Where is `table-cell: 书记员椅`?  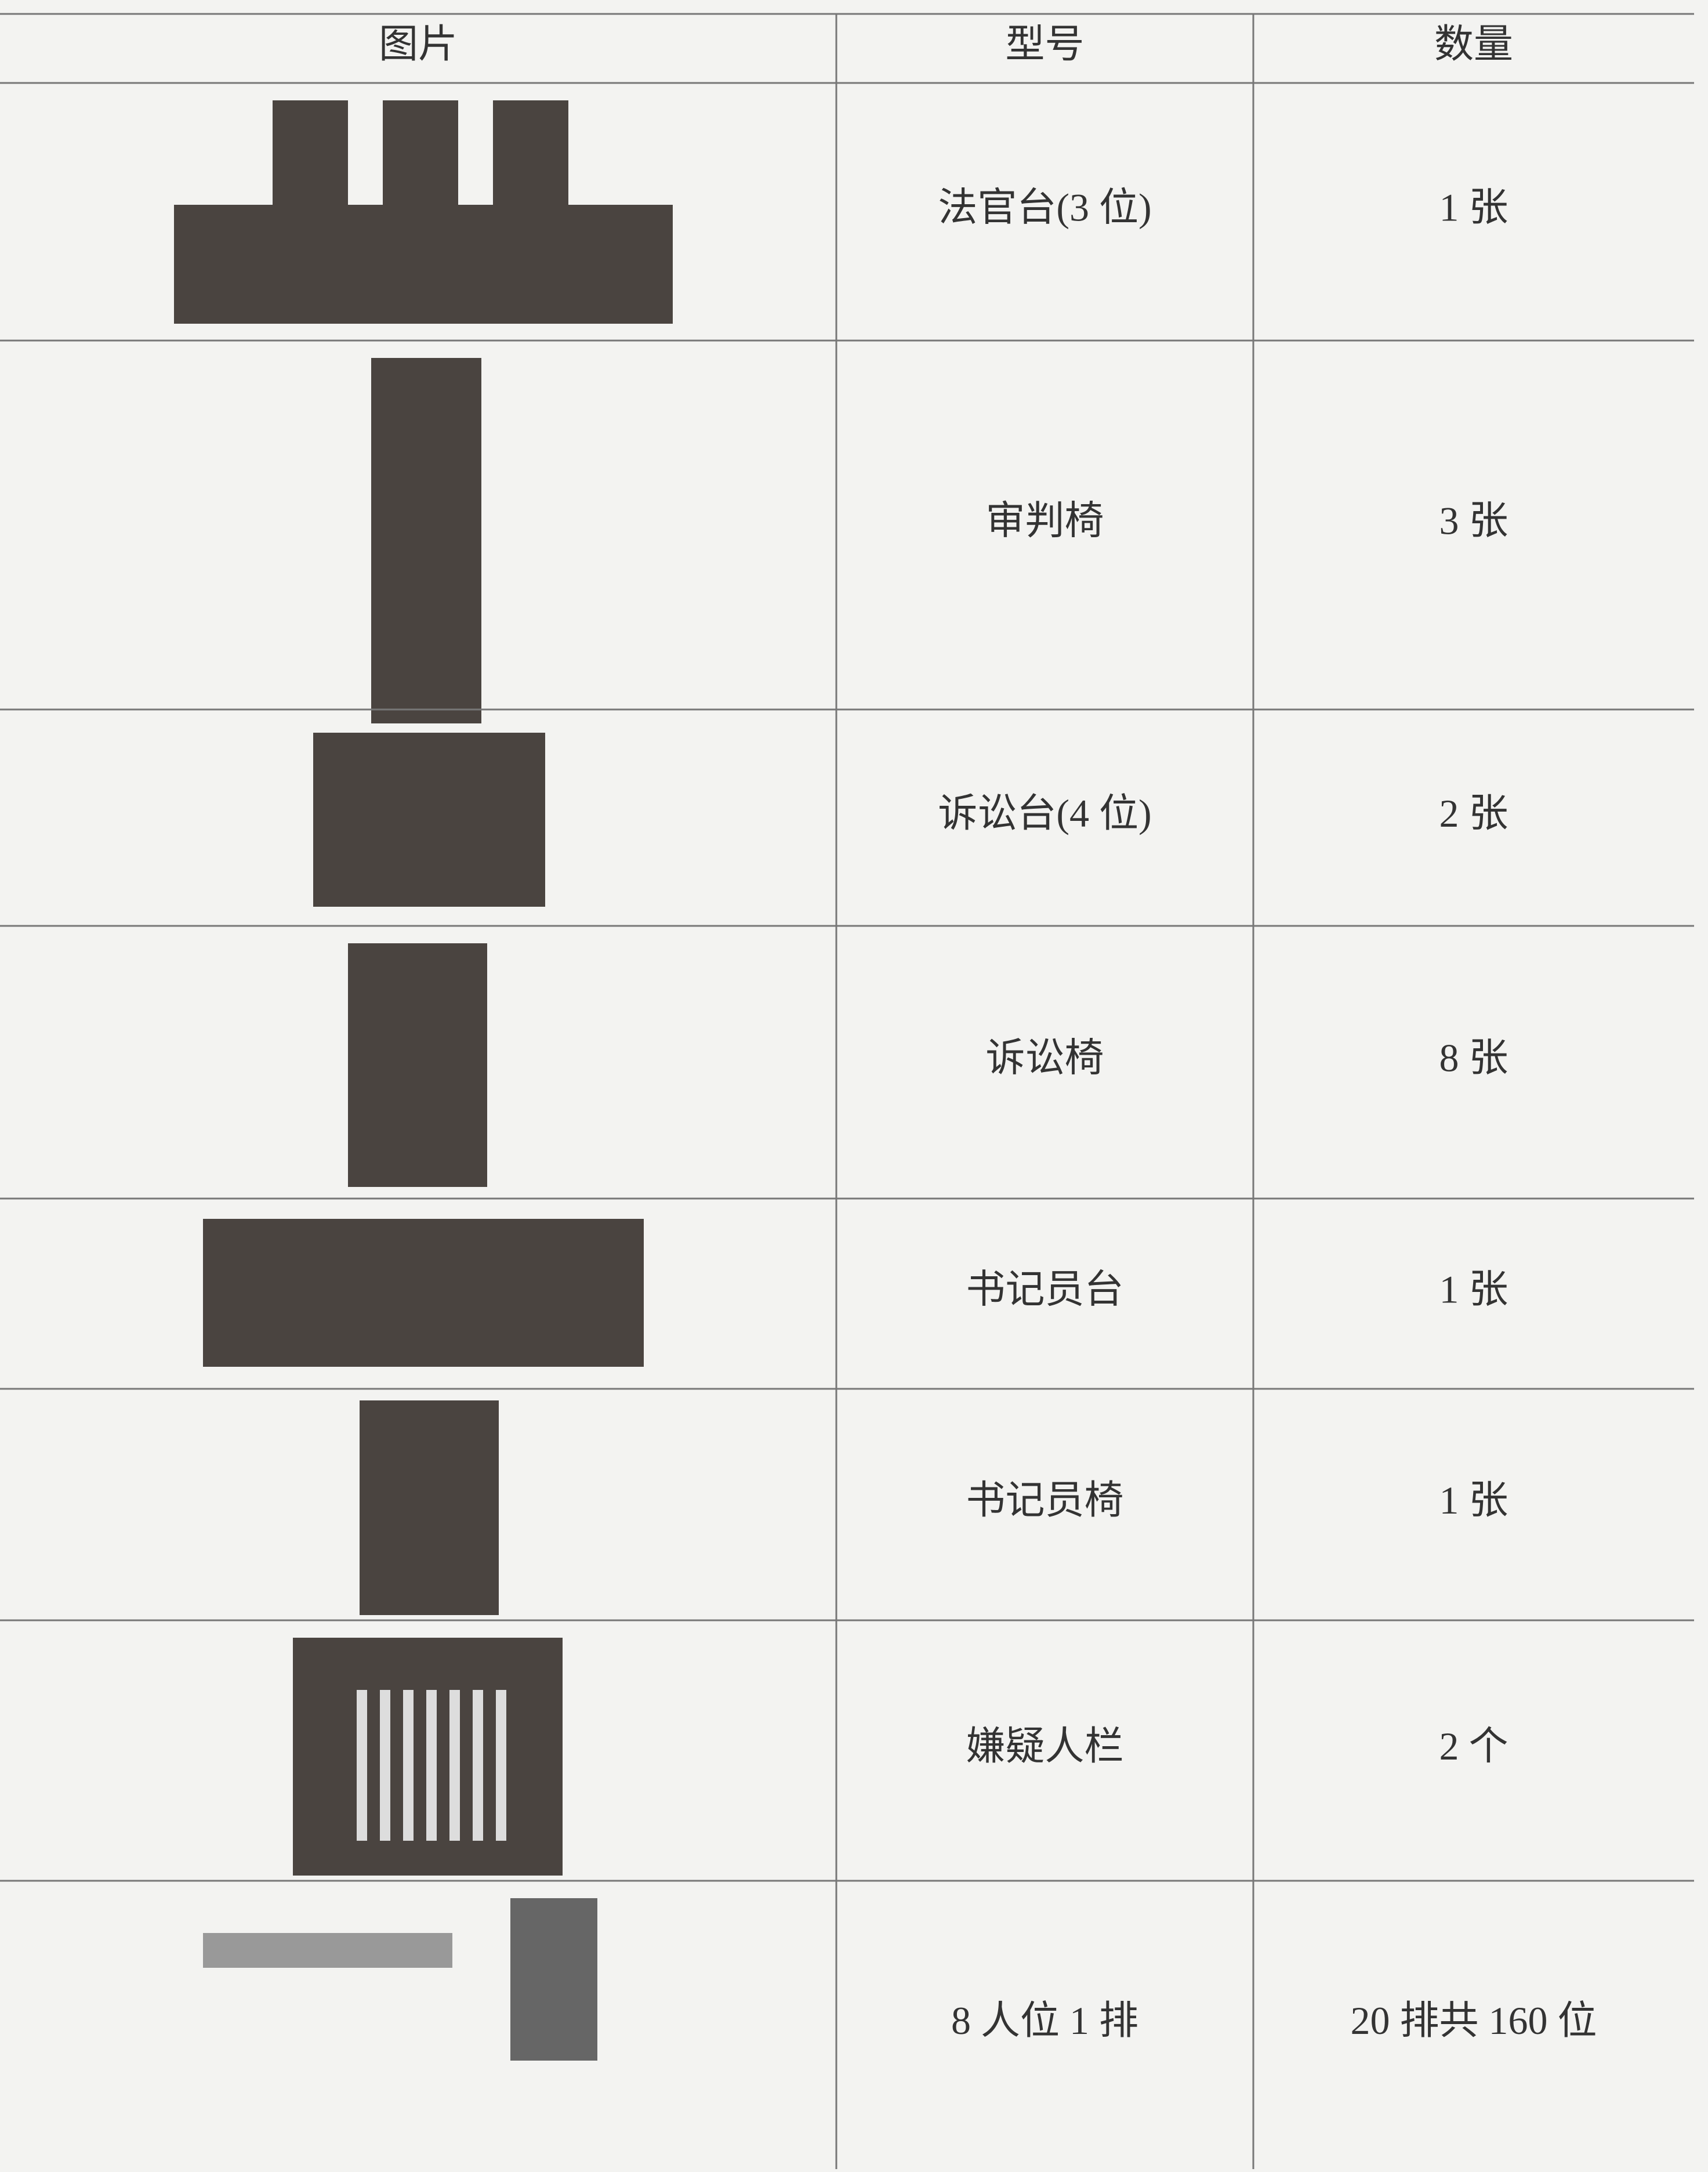
table-cell: 书记员椅 is located at coordinates (1044, 1500).